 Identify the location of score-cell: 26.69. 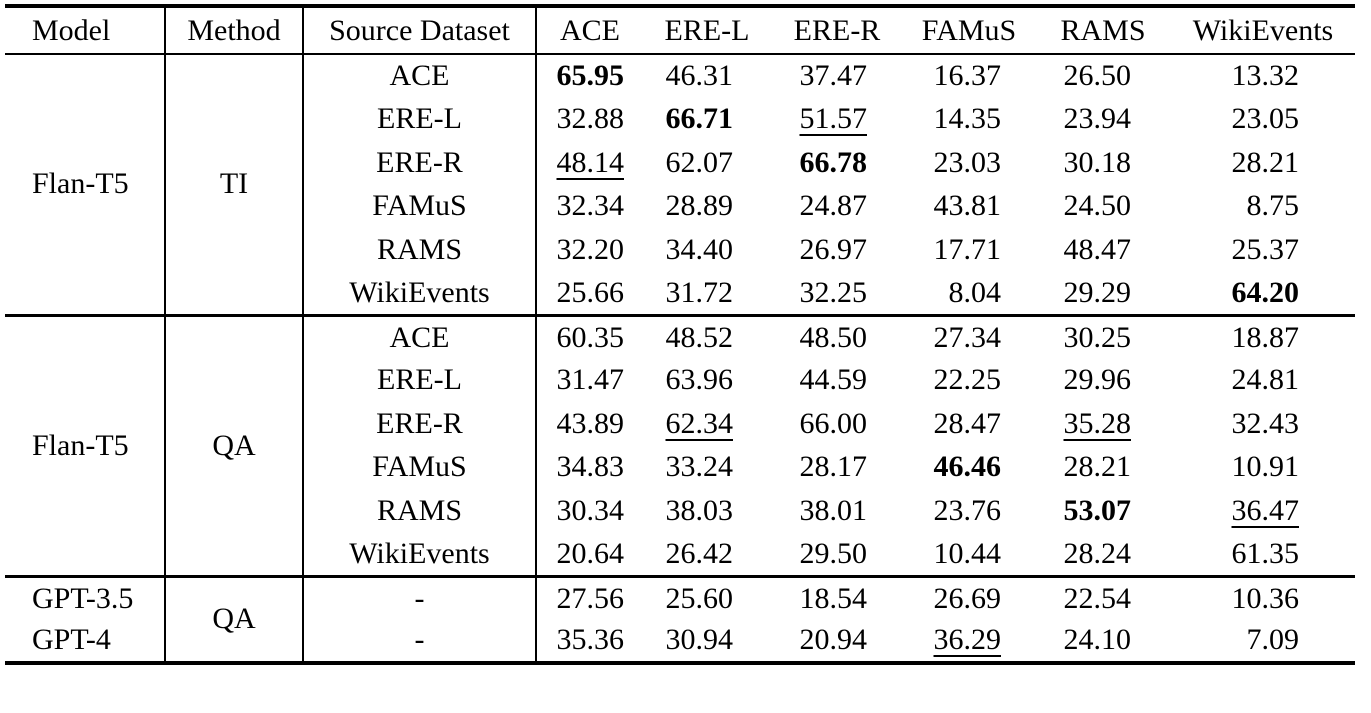
(969, 597).